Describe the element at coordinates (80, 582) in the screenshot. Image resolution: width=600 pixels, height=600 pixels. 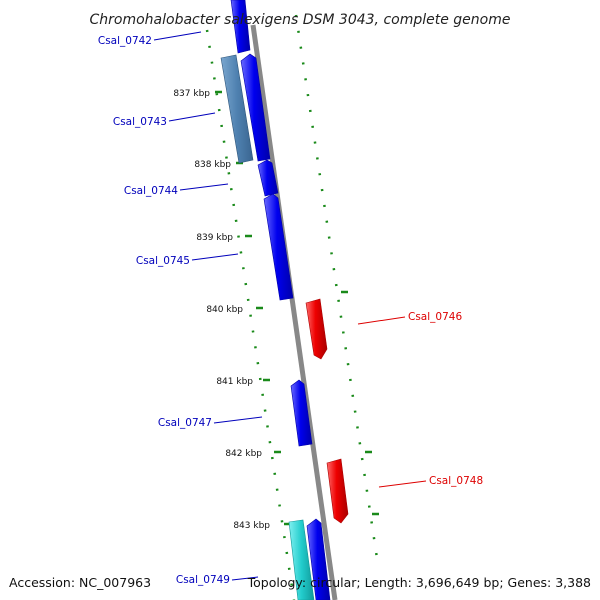
I see `accession-text: Accession: NC_007963` at that location.